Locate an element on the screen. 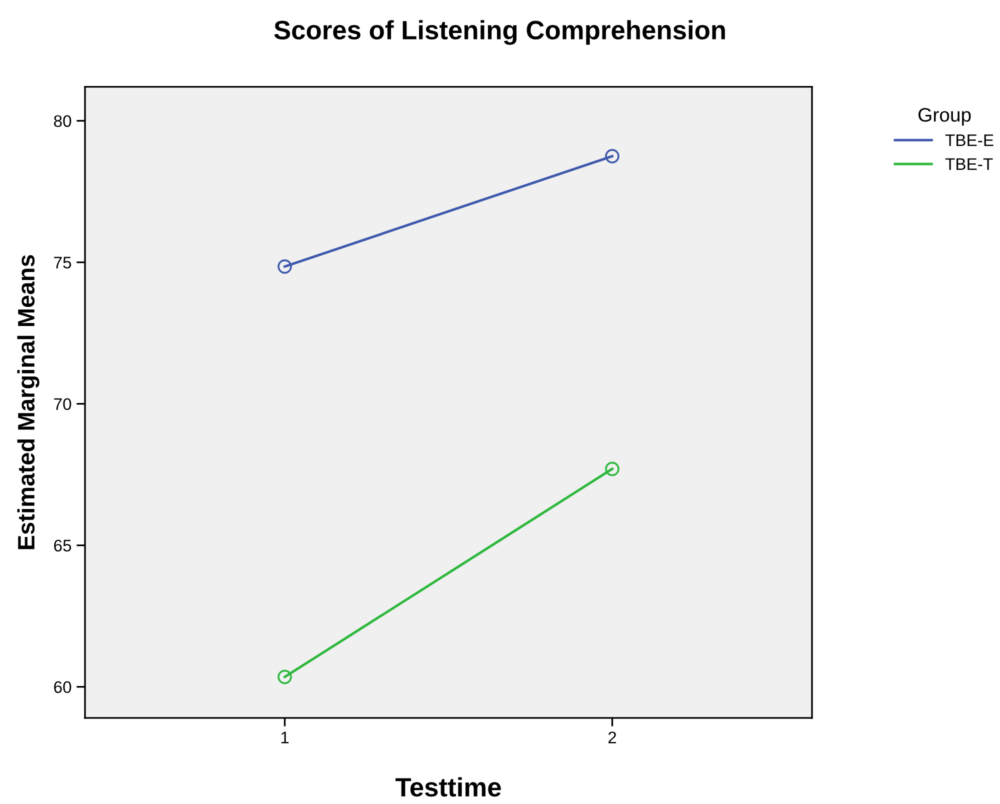 The image size is (1000, 804). x-tick-label: 1 is located at coordinates (285, 738).